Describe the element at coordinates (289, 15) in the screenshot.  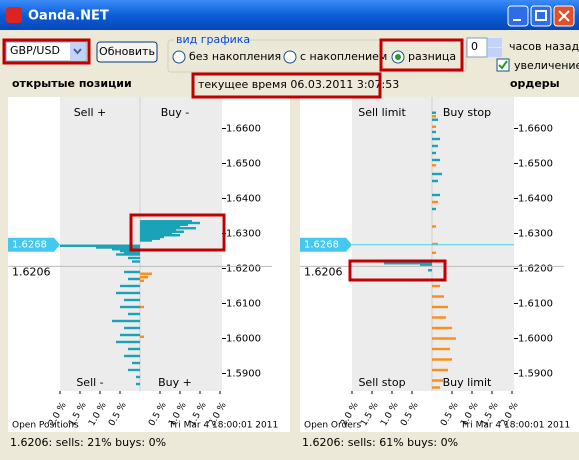
I see `title-bar` at that location.